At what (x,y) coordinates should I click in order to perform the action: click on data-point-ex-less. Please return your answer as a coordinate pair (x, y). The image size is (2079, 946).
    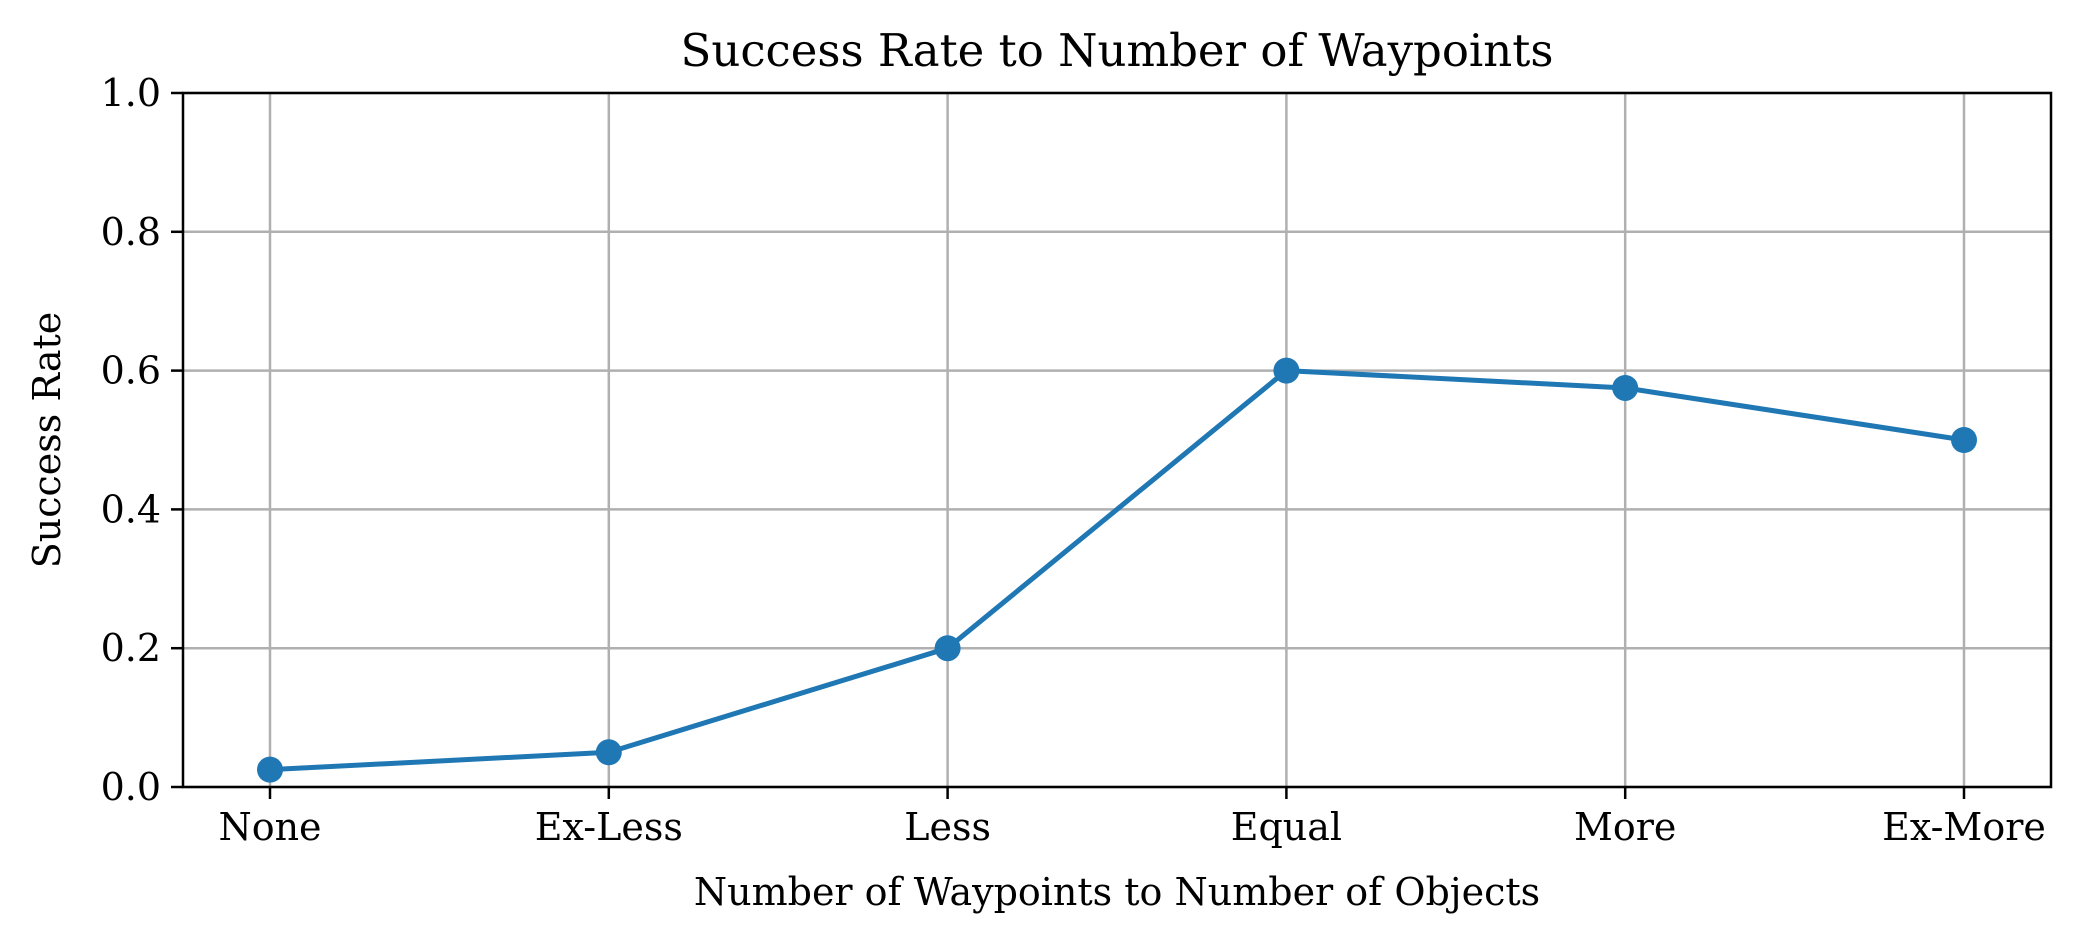
    Looking at the image, I should click on (608, 752).